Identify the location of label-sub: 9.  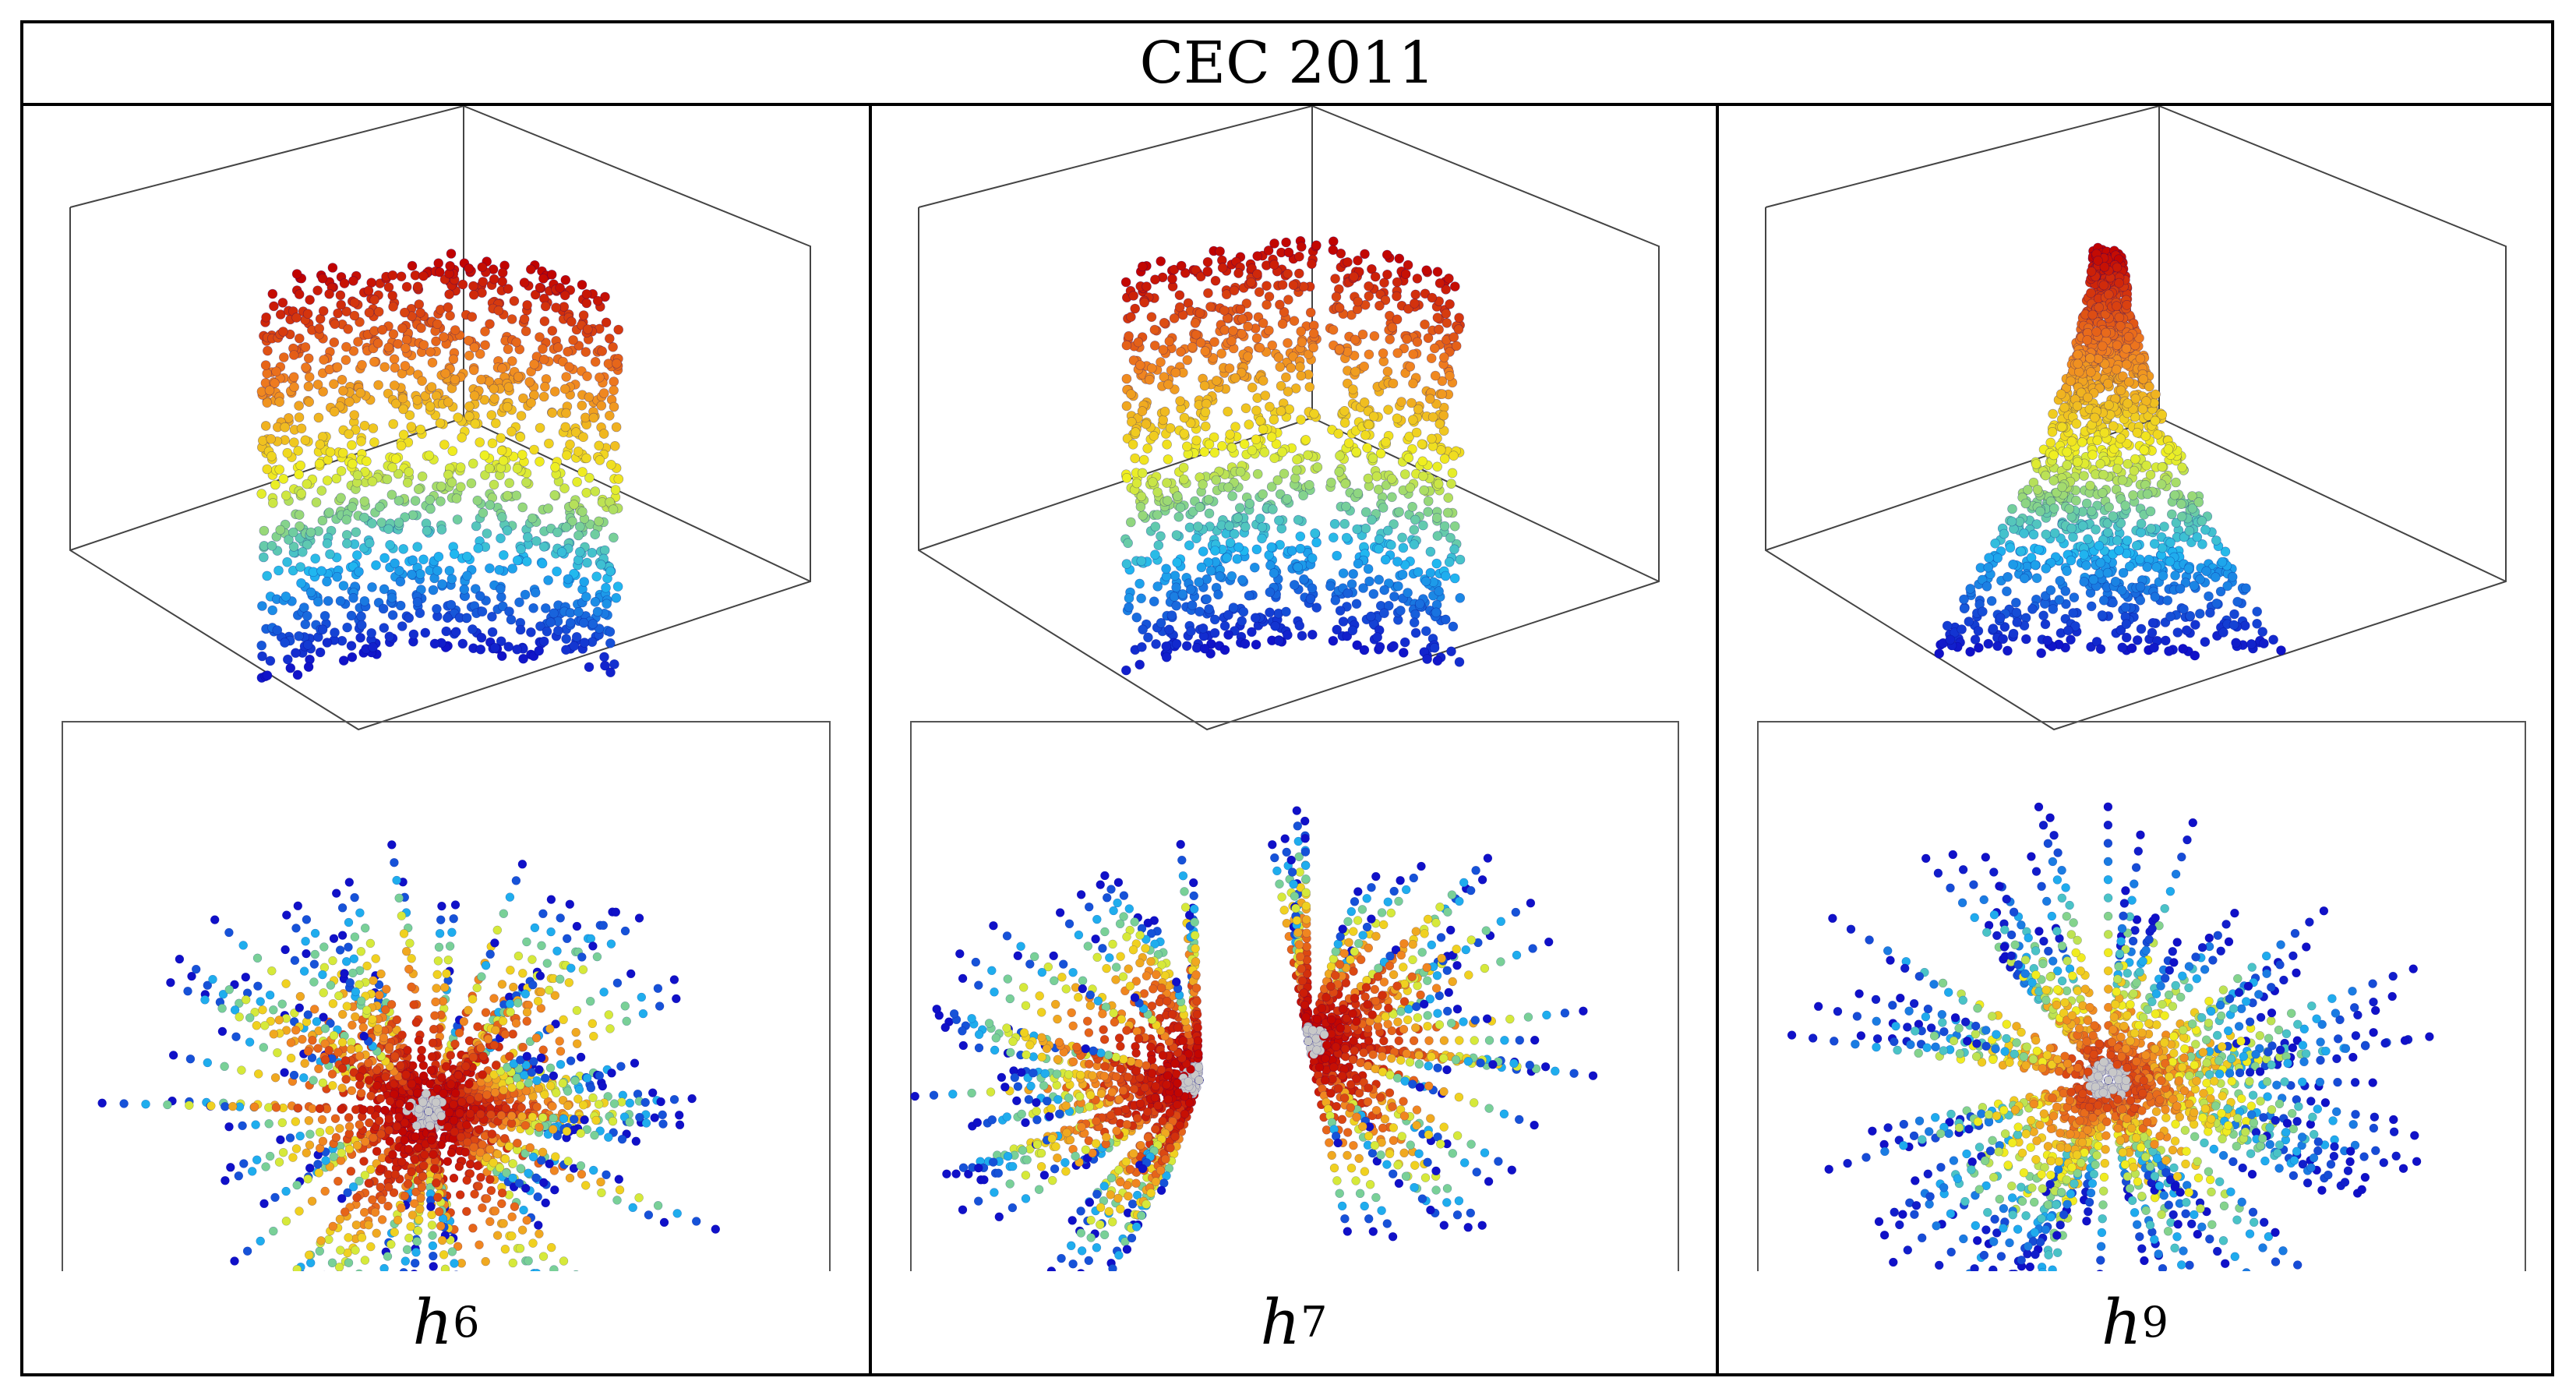
(2154, 1322).